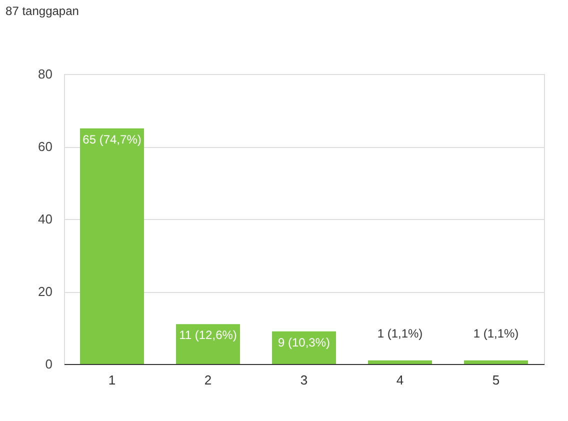  What do you see at coordinates (112, 380) in the screenshot?
I see `x-tick-label: 1` at bounding box center [112, 380].